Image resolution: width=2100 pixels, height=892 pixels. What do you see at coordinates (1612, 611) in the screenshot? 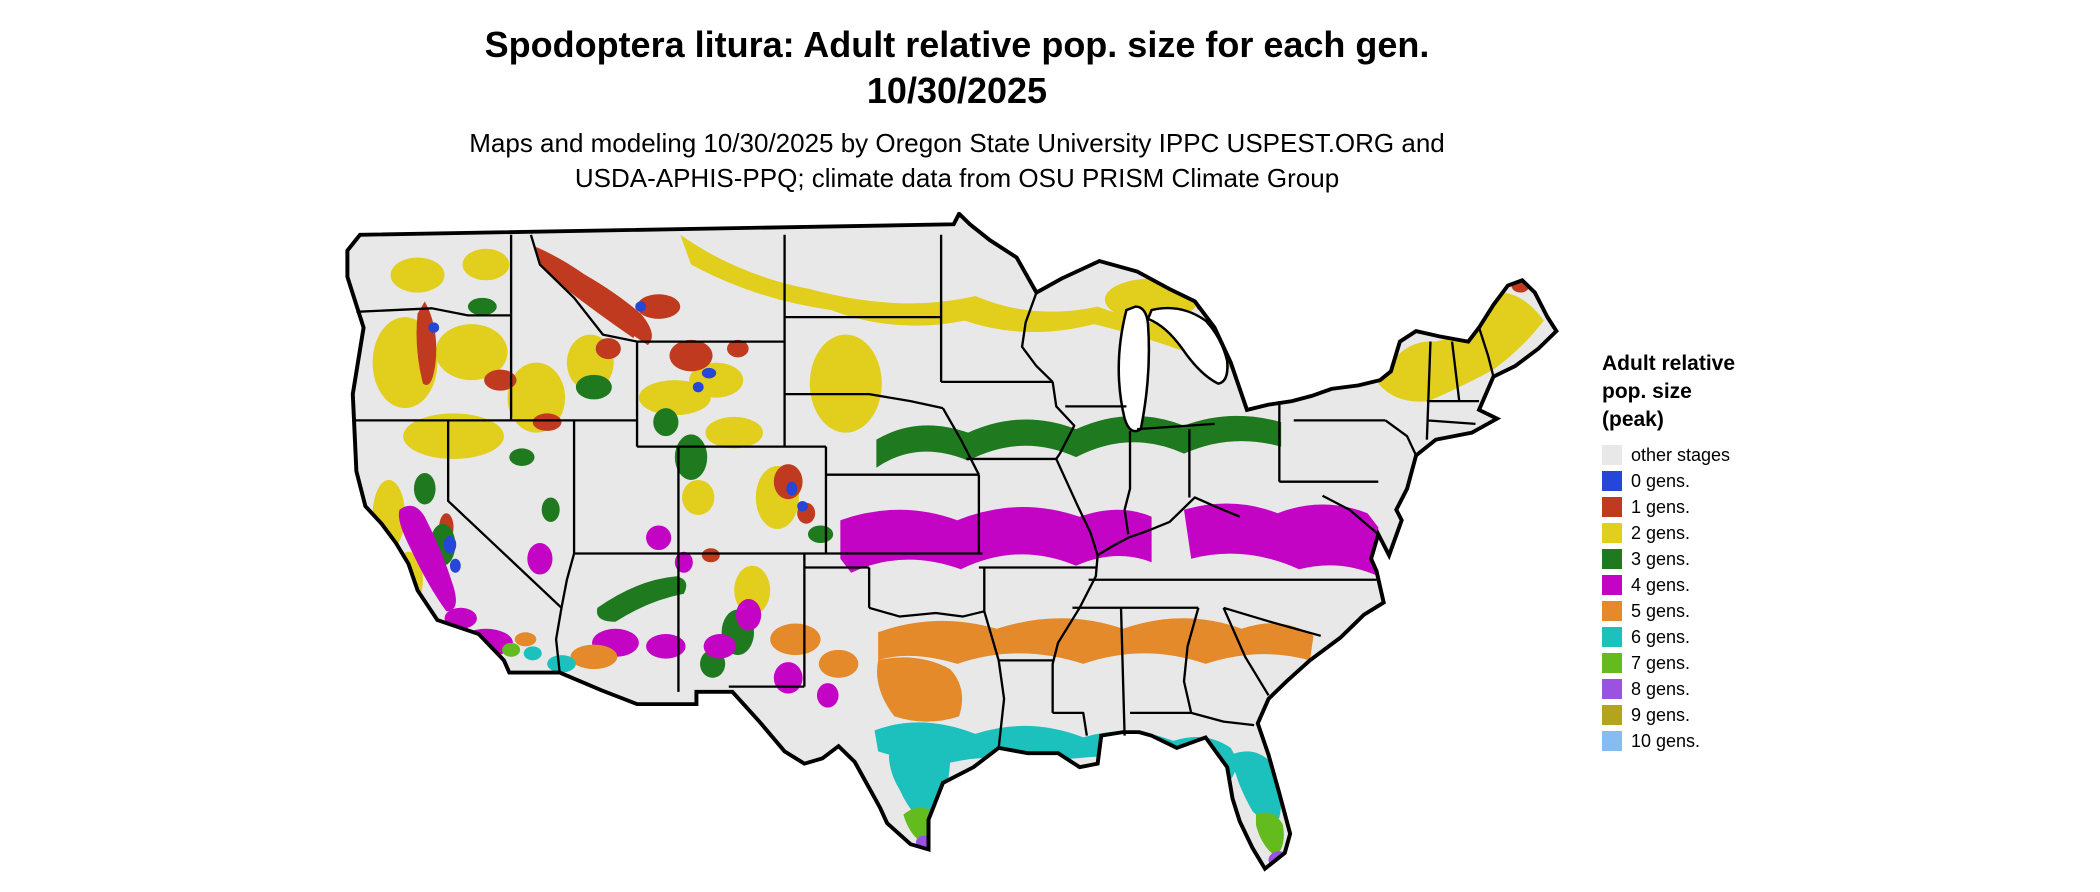
I see `legend-swatch-5-gens` at bounding box center [1612, 611].